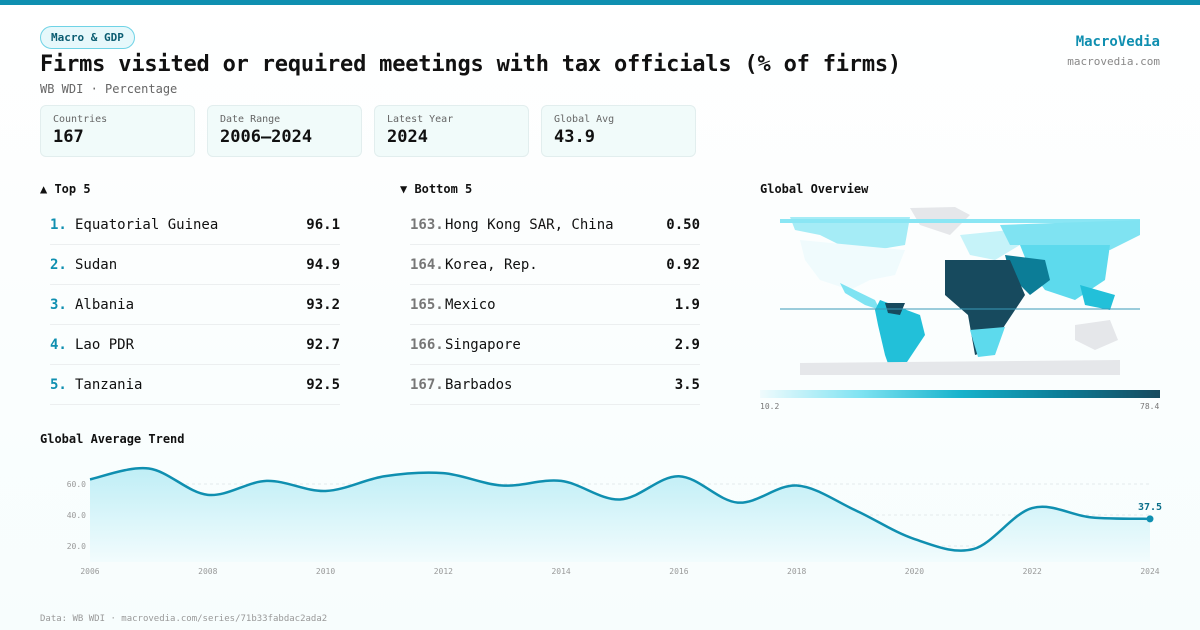 Image resolution: width=1200 pixels, height=630 pixels. I want to click on stat-value: 2024, so click(407, 137).